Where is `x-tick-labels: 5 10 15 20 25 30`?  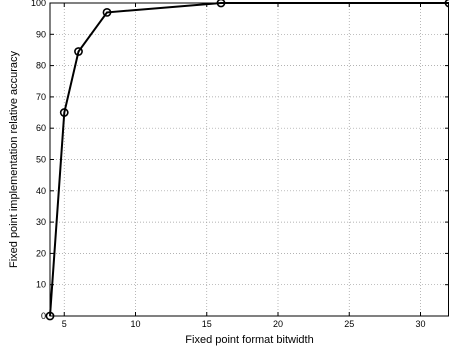
x-tick-labels: 5 10 15 20 25 30 is located at coordinates (244, 324).